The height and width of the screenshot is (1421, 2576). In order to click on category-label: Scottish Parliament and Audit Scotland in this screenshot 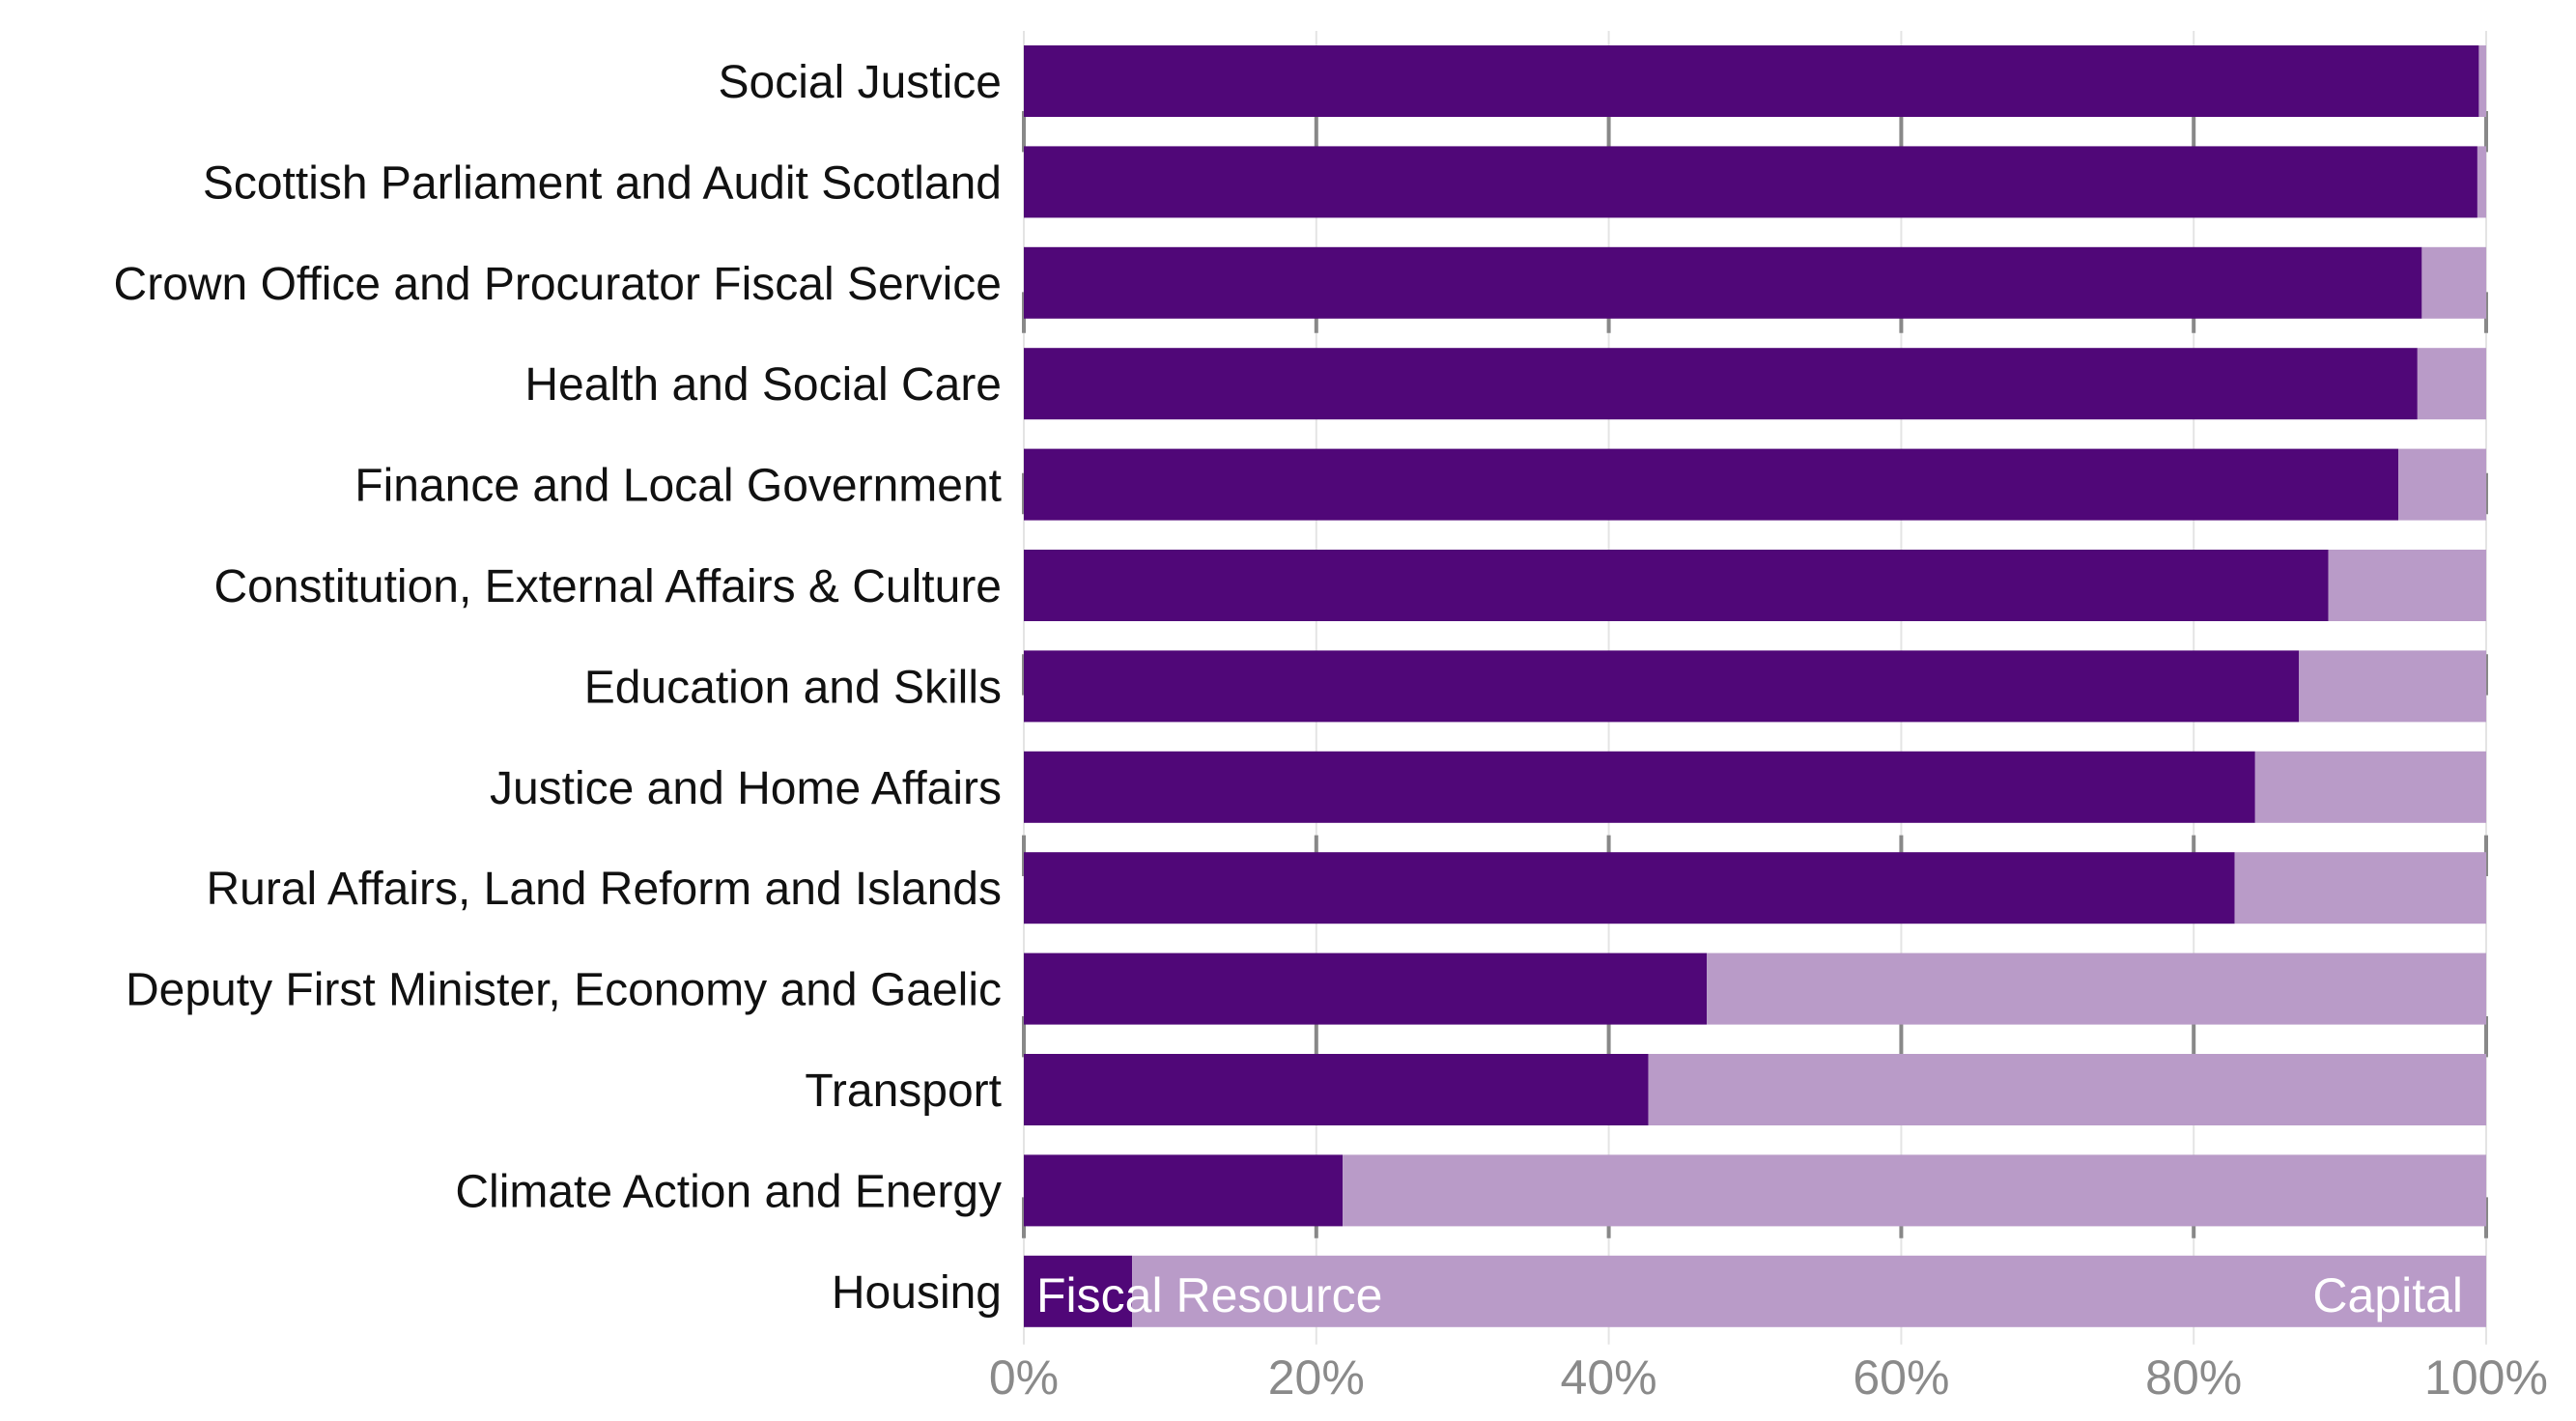, I will do `click(602, 183)`.